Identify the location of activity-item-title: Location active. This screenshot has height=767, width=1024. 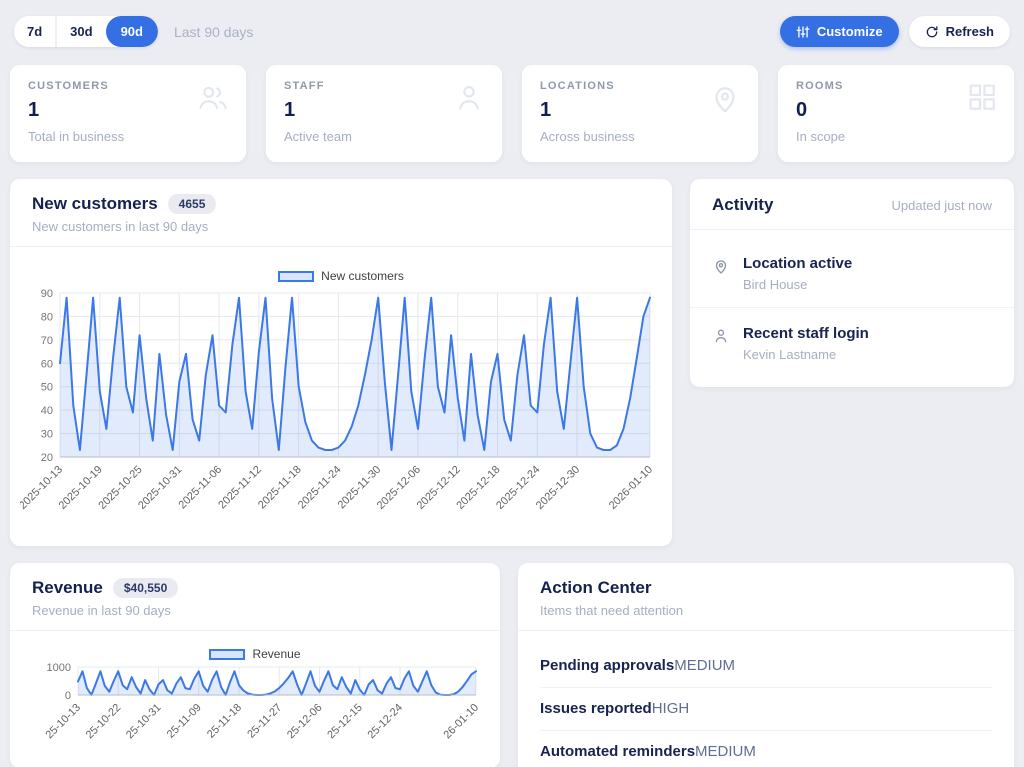
(798, 263).